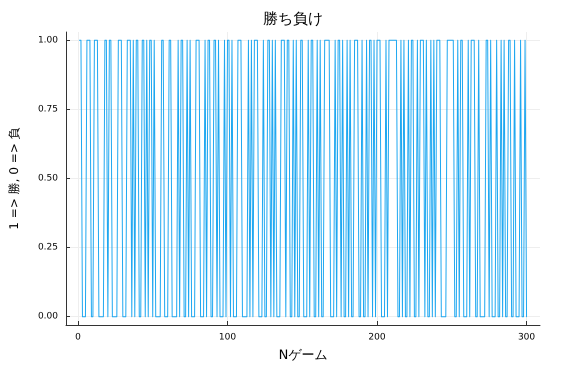 The image size is (586, 375). I want to click on y-tick-label: 0.50, so click(48, 179).